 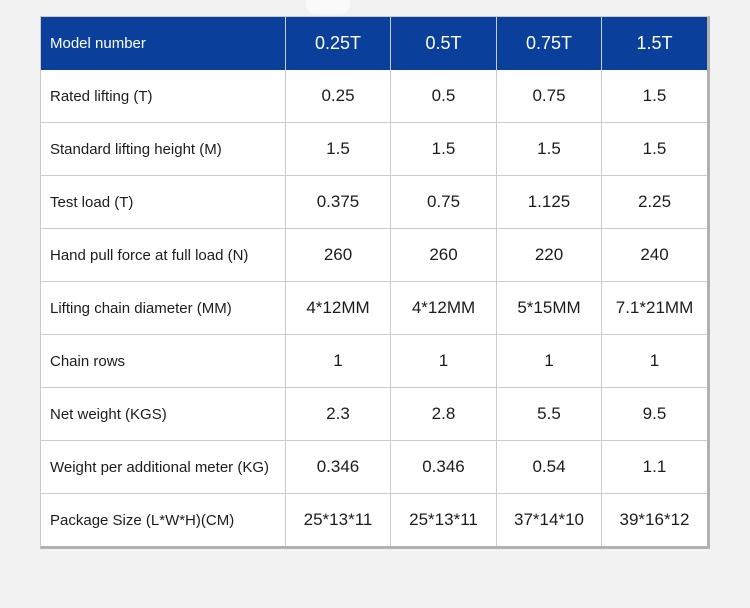 I want to click on row-value: 0.54, so click(x=549, y=467).